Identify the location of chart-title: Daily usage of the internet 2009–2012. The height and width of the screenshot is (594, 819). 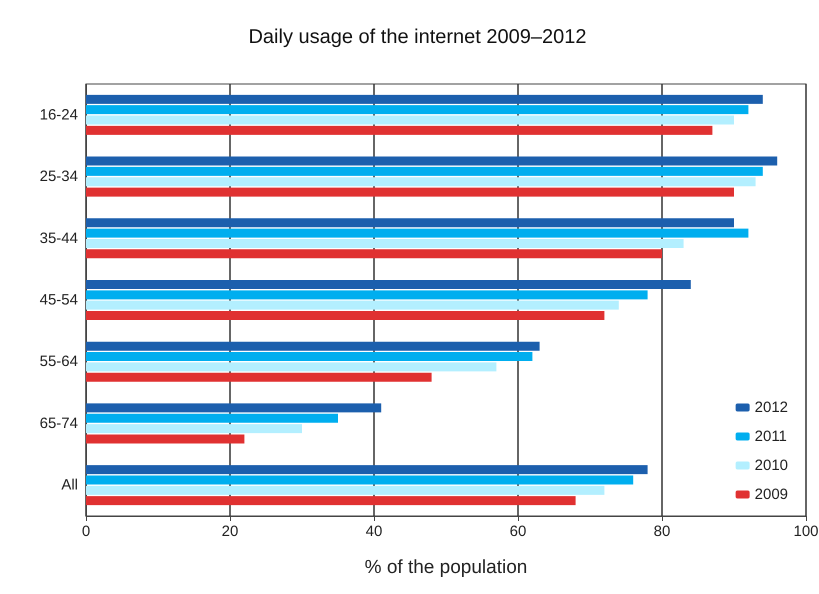
(417, 37).